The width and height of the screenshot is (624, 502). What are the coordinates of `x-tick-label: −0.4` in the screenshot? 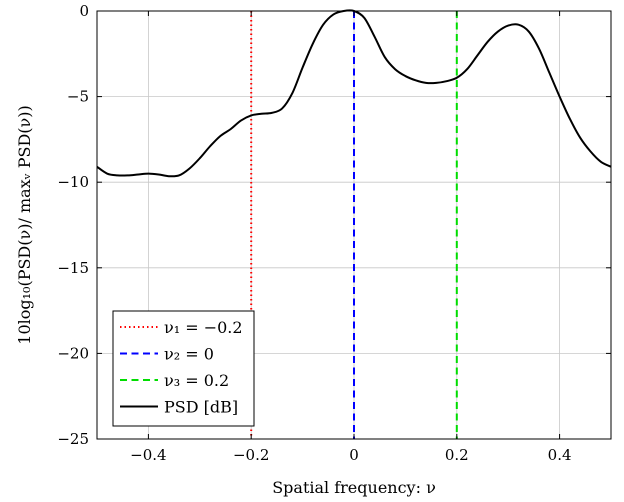 It's located at (148, 455).